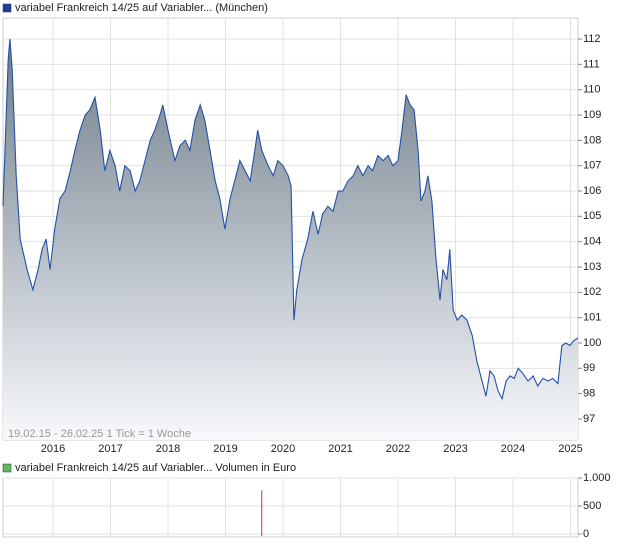 Image resolution: width=620 pixels, height=546 pixels. Describe the element at coordinates (592, 506) in the screenshot. I see `y-tick-label: 500` at that location.